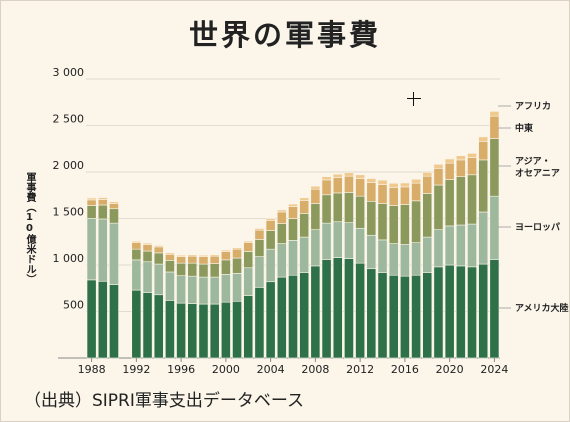  What do you see at coordinates (69, 212) in the screenshot?
I see `y-tick-label: 1 500` at bounding box center [69, 212].